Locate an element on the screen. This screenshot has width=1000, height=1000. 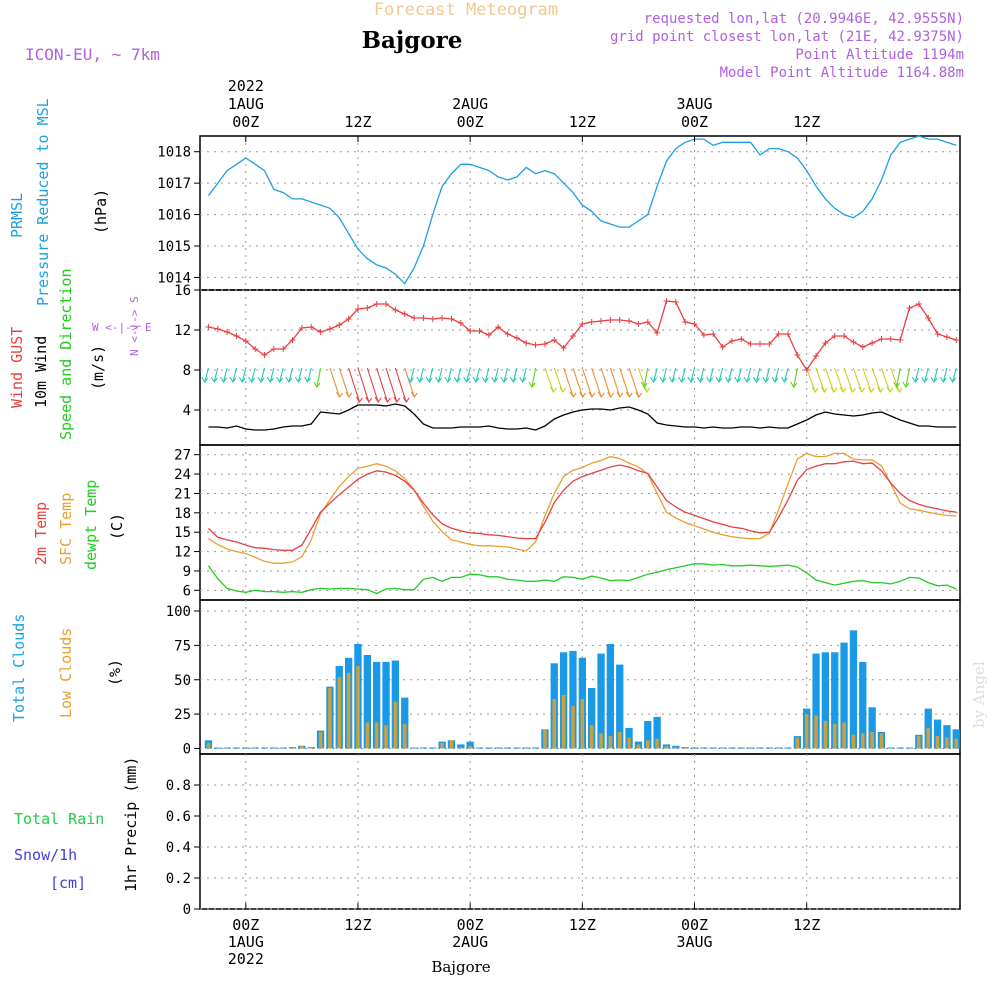
point-altitude: Point Altitude 1194m is located at coordinates (879, 55).